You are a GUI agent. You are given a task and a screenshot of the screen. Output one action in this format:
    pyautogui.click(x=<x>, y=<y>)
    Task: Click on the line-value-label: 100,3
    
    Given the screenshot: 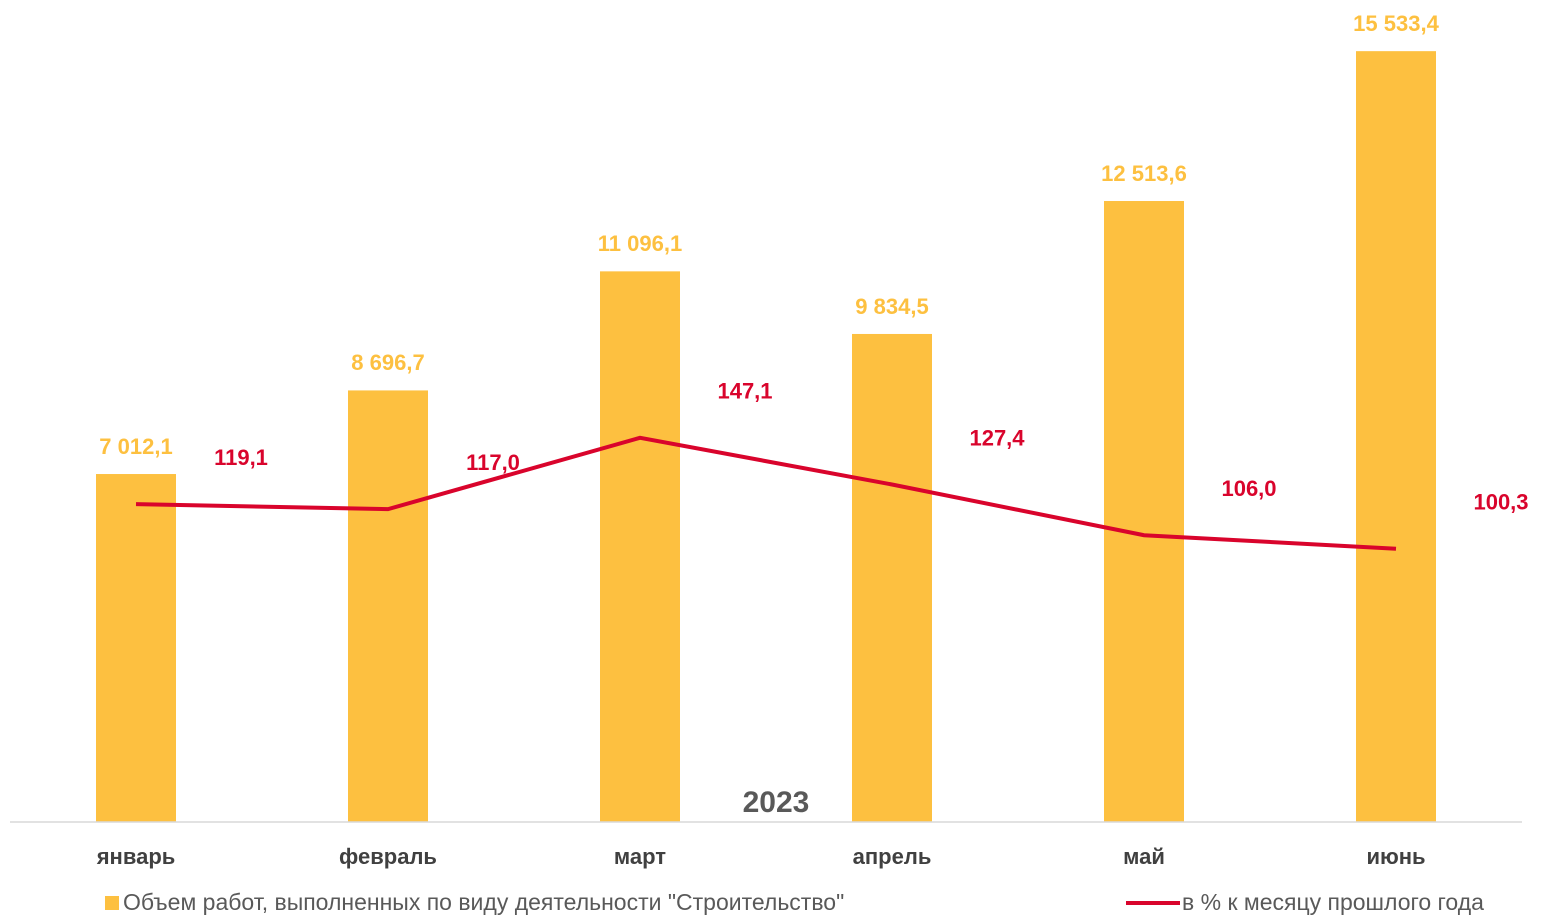 What is the action you would take?
    pyautogui.click(x=1500, y=502)
    